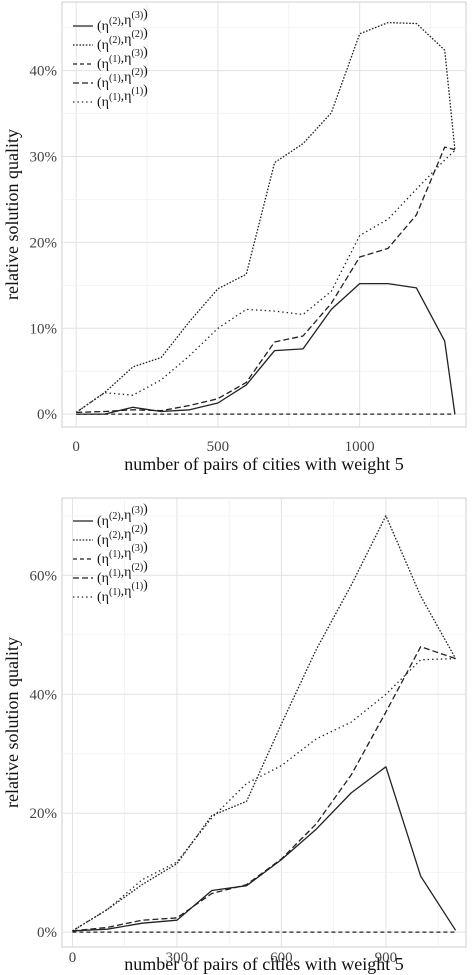 The width and height of the screenshot is (474, 975). Describe the element at coordinates (44, 158) in the screenshot. I see `y-tick-label: 30%` at that location.